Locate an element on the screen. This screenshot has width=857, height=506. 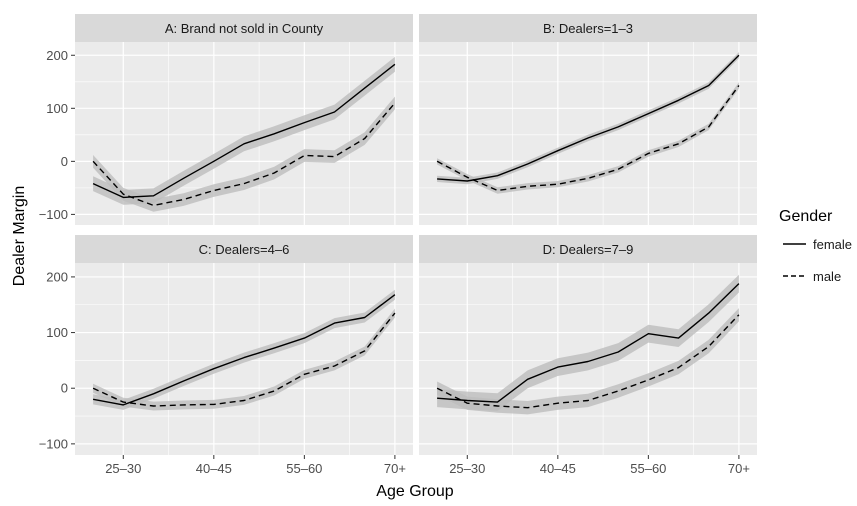
legend-label-female: female is located at coordinates (832, 244).